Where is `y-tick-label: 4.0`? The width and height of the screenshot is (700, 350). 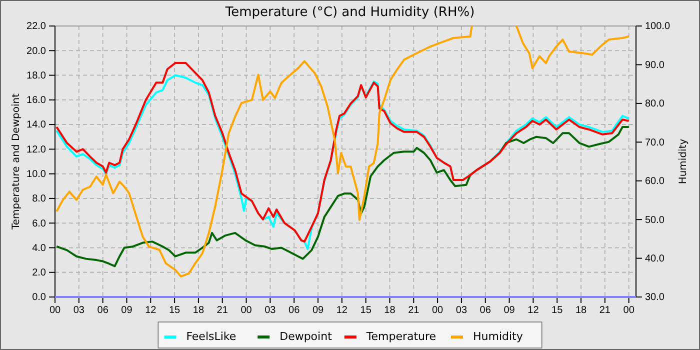 y-tick-label: 4.0 is located at coordinates (39, 248).